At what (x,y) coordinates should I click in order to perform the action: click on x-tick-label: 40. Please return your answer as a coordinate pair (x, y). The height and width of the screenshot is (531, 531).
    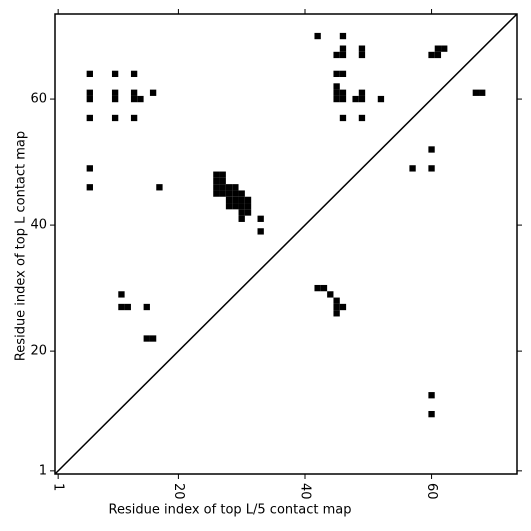
    Looking at the image, I should click on (304, 491).